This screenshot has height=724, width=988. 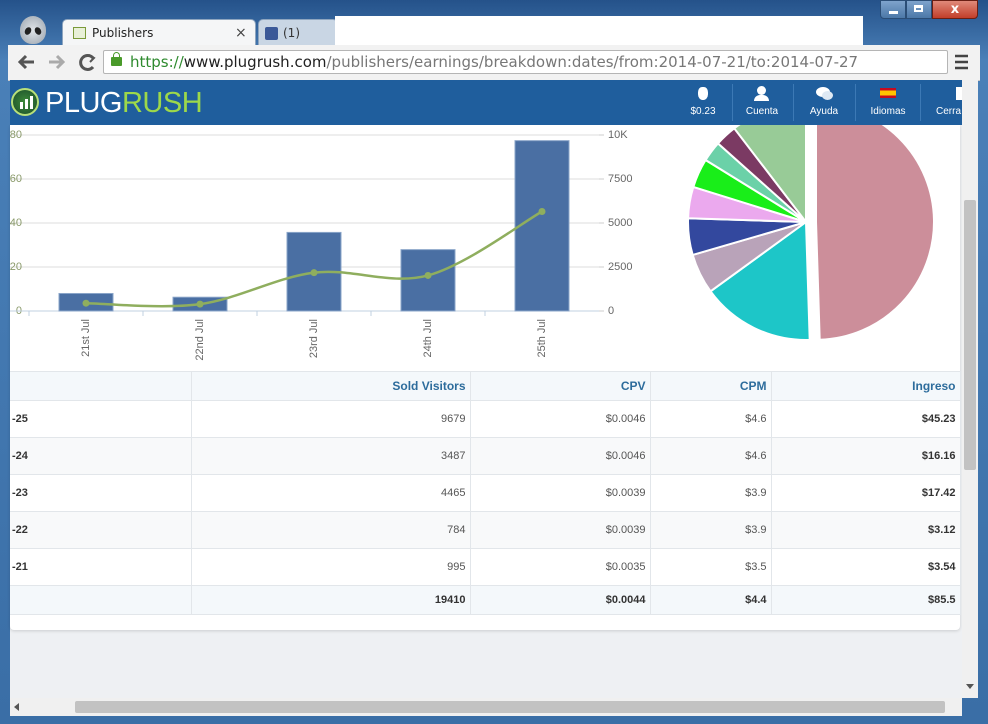 I want to click on y2-tick-label: 0, so click(x=611, y=311).